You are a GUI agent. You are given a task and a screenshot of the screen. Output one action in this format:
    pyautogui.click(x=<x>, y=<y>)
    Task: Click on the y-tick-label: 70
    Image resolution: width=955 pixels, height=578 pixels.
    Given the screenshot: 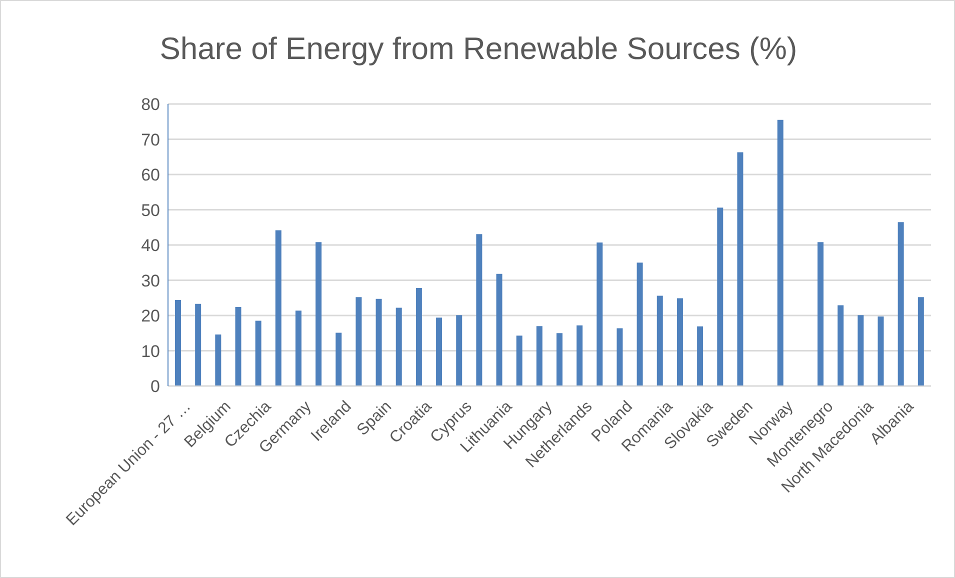 What is the action you would take?
    pyautogui.click(x=150, y=140)
    